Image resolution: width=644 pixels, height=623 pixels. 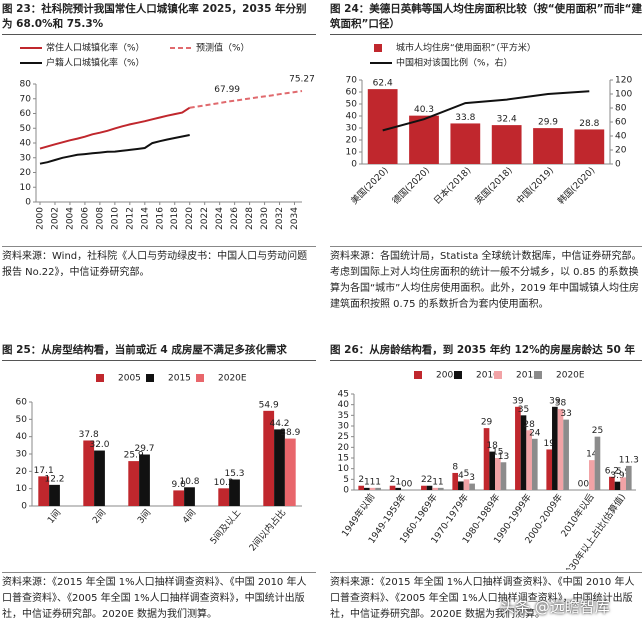 What do you see at coordinates (555, 401) in the screenshot?
I see `data-label: 39` at bounding box center [555, 401].